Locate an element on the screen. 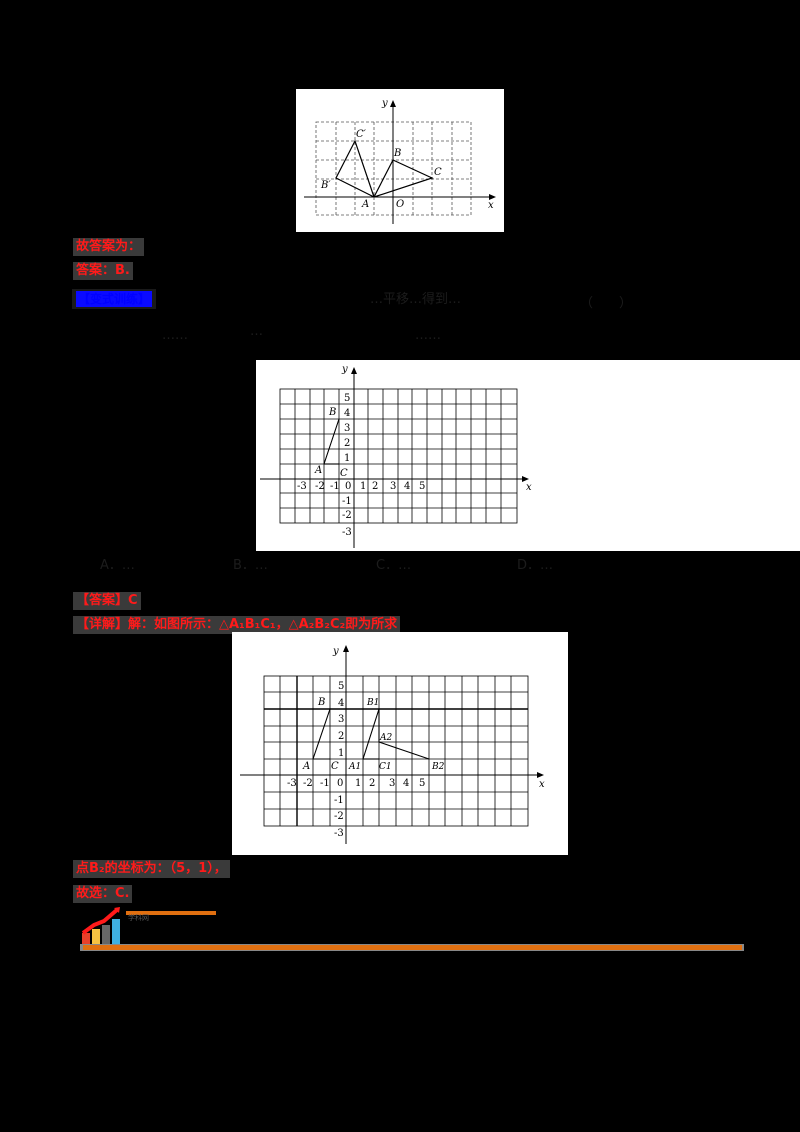  svg-text: B2 is located at coordinates (438, 767).